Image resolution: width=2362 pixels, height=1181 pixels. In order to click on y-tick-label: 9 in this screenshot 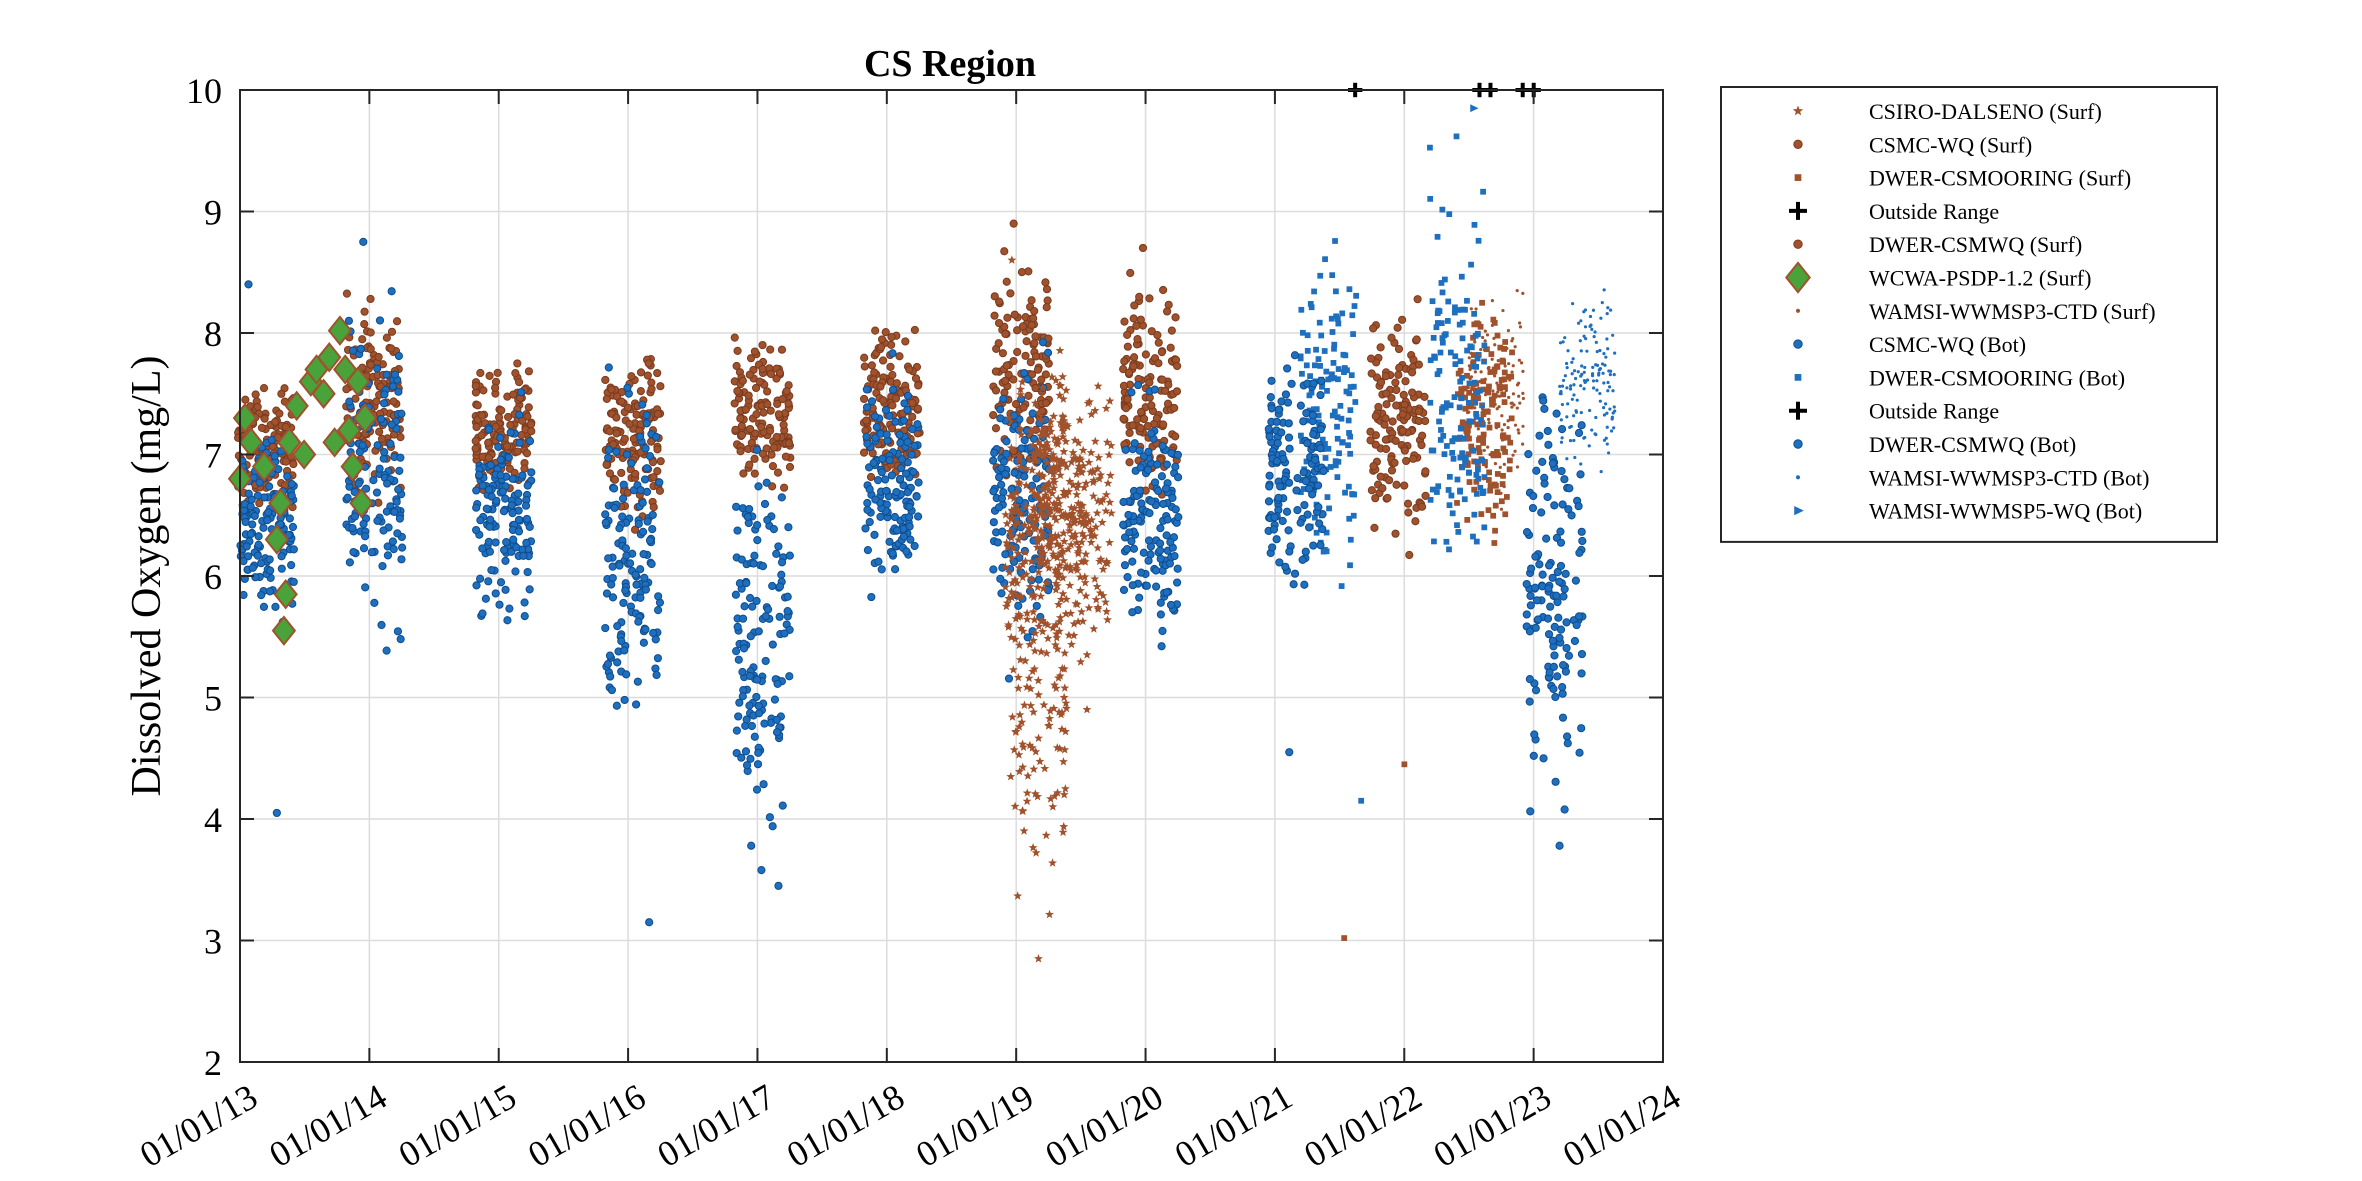, I will do `click(213, 213)`.